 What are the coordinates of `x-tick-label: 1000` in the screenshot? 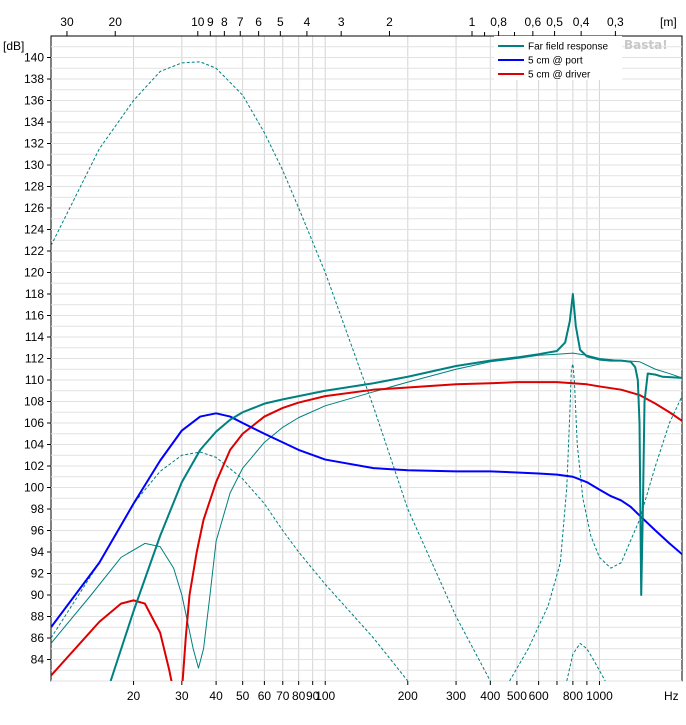 It's located at (599, 696).